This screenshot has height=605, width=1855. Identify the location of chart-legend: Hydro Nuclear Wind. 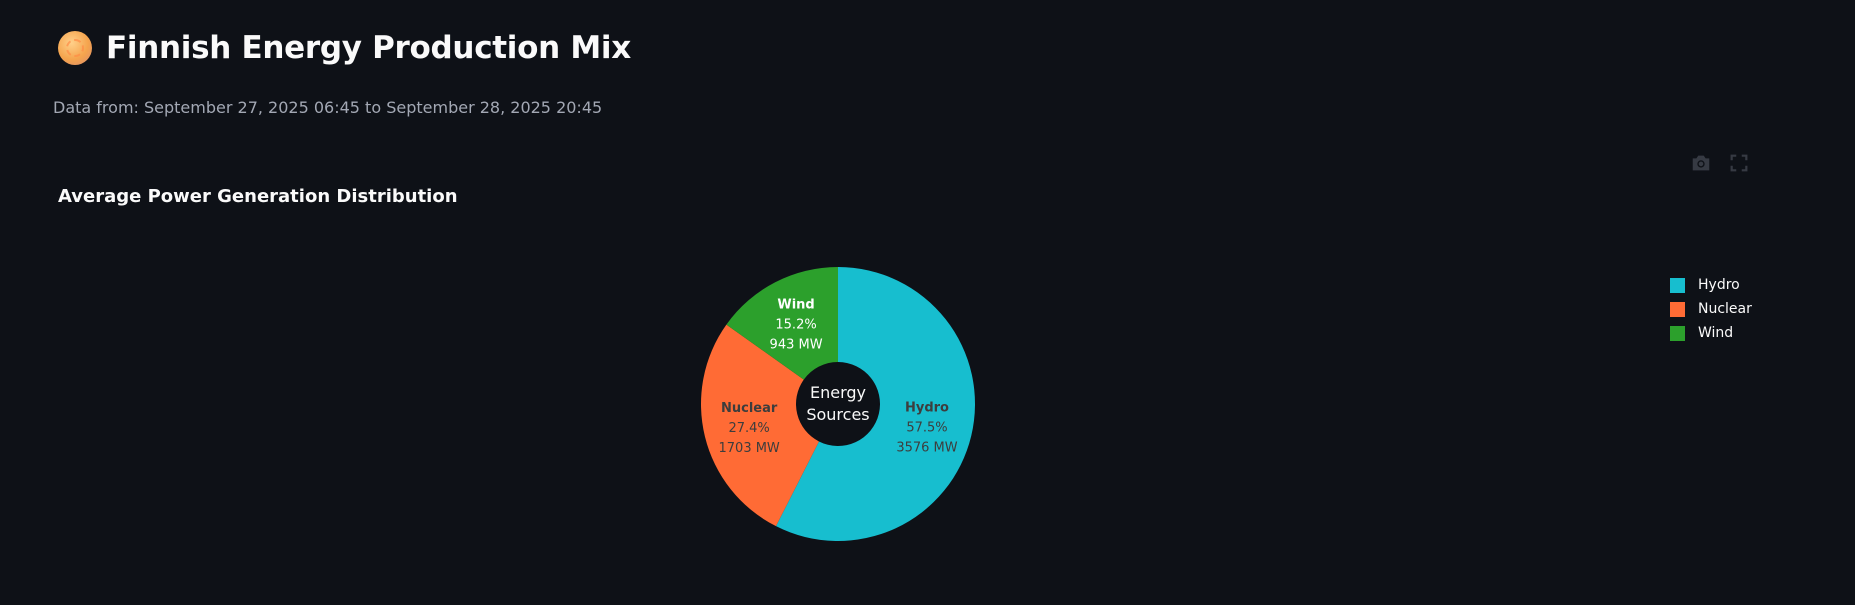
(1711, 309).